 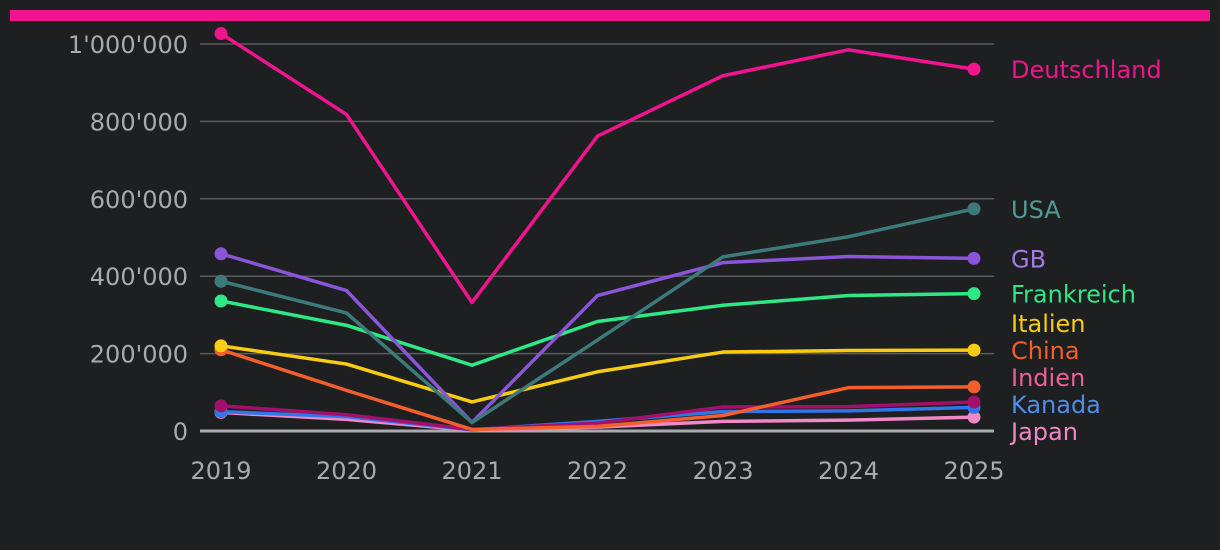 What do you see at coordinates (139, 200) in the screenshot?
I see `y-tick-label: 600'000` at bounding box center [139, 200].